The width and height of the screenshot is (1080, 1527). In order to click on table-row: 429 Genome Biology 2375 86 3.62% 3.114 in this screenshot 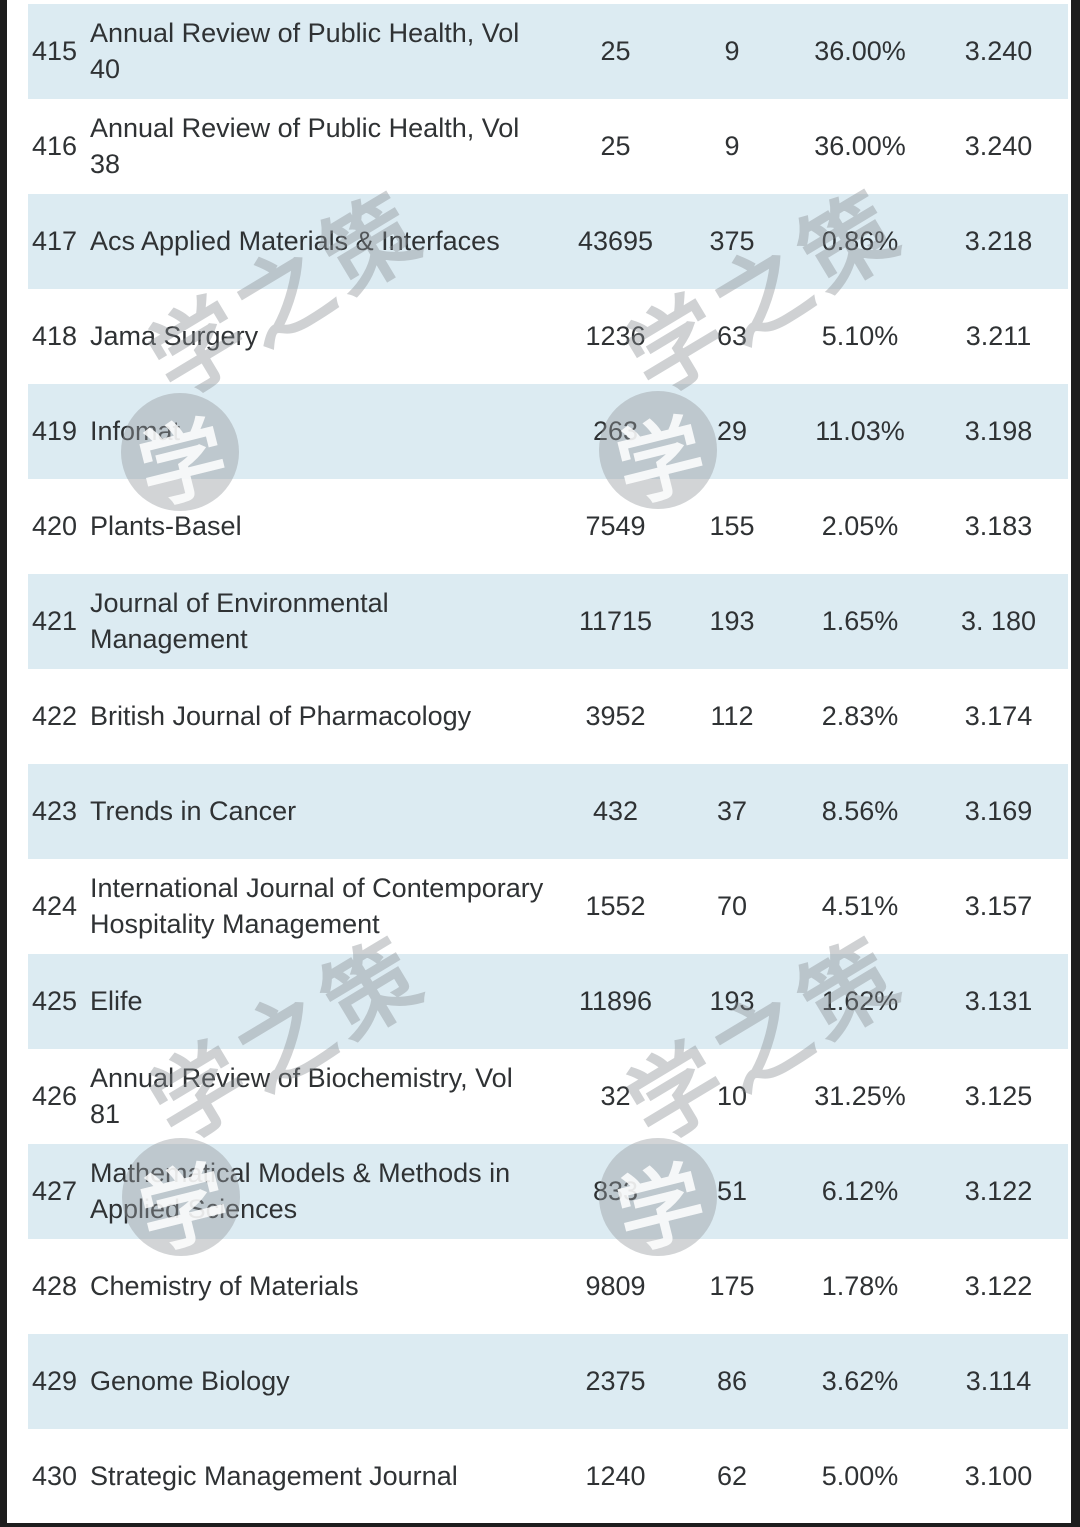, I will do `click(548, 1381)`.